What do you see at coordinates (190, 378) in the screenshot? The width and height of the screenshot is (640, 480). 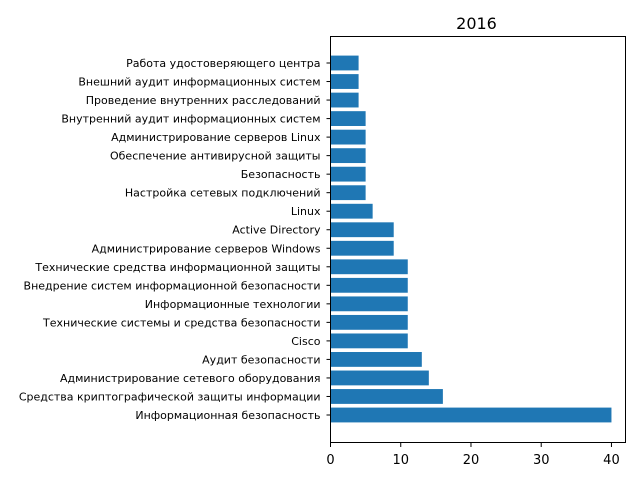 I see `category-label: Администрирование сетевого оборудования` at bounding box center [190, 378].